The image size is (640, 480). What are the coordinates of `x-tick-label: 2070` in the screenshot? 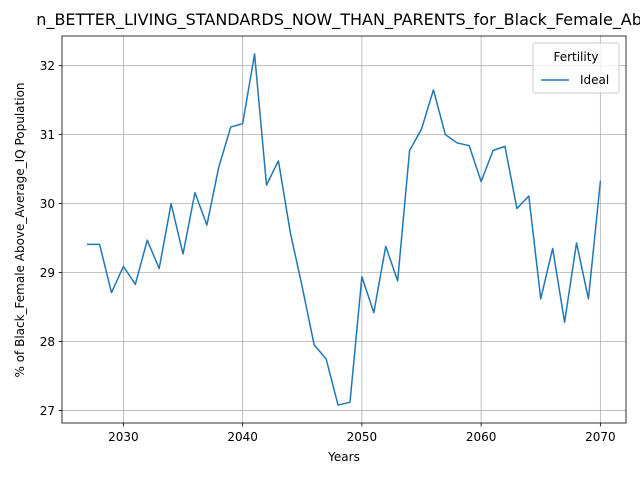 It's located at (600, 437).